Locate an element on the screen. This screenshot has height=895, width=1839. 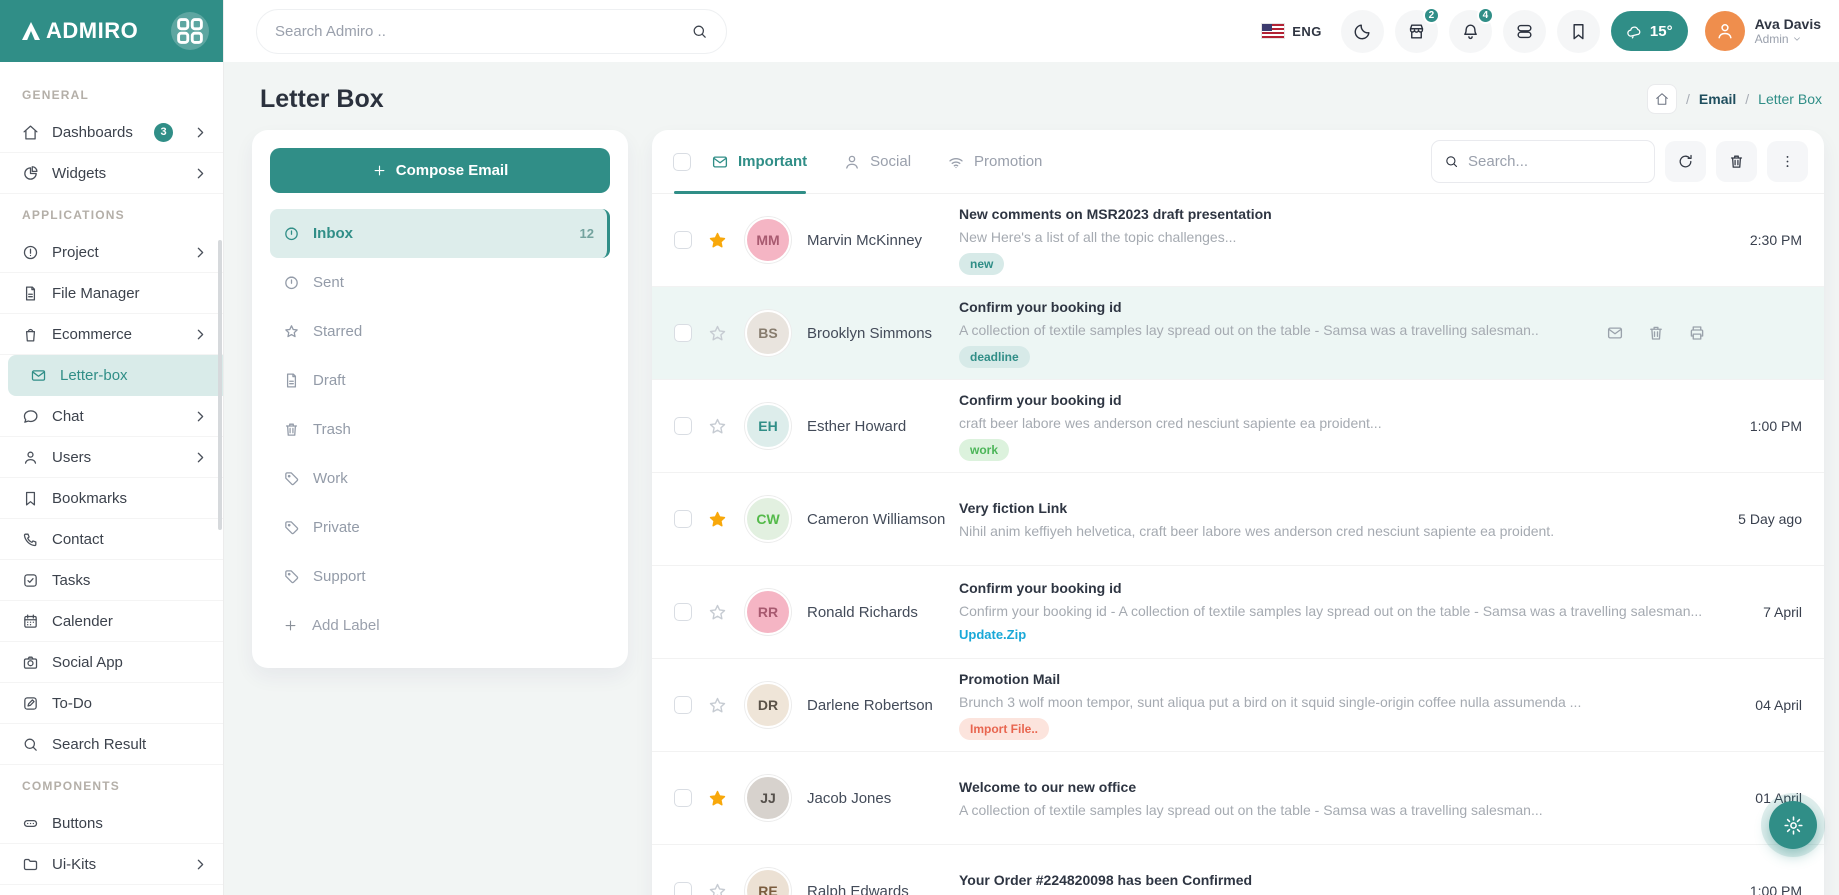
global-search is located at coordinates (491, 31).